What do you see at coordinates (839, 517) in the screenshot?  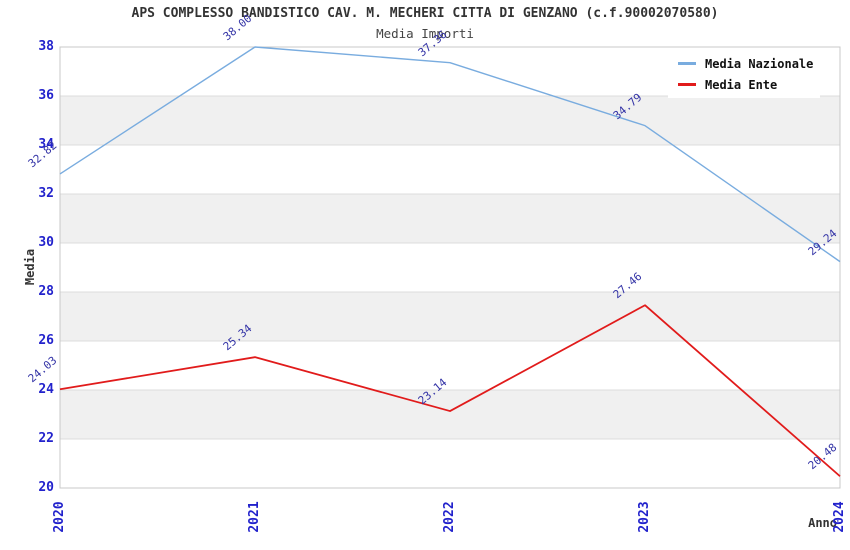 I see `x-tick-label: 2024` at bounding box center [839, 517].